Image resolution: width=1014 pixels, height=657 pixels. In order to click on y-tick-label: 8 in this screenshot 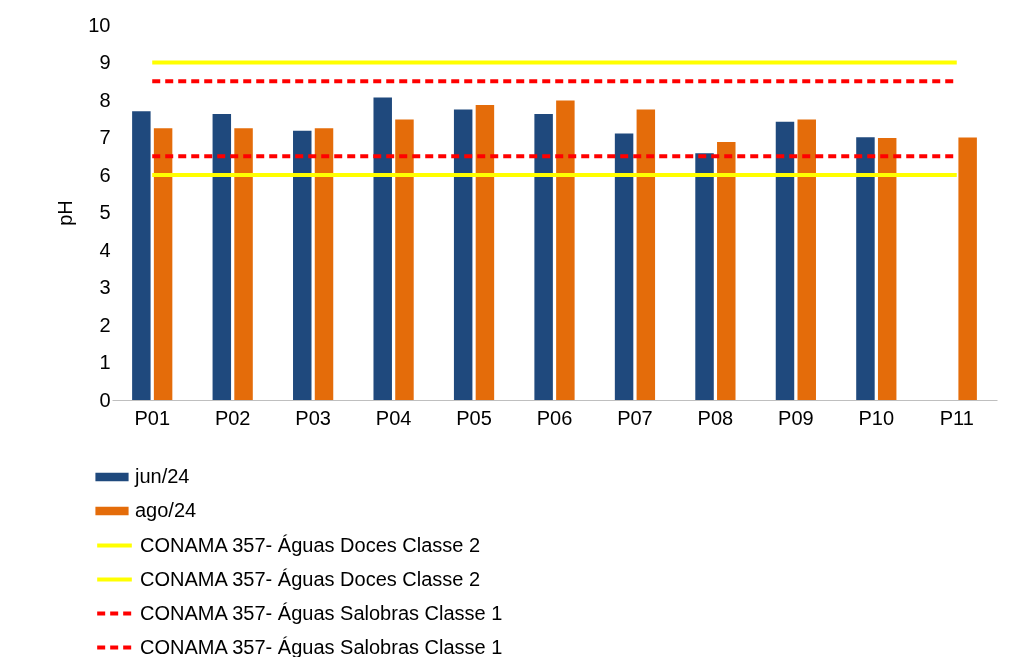, I will do `click(105, 99)`.